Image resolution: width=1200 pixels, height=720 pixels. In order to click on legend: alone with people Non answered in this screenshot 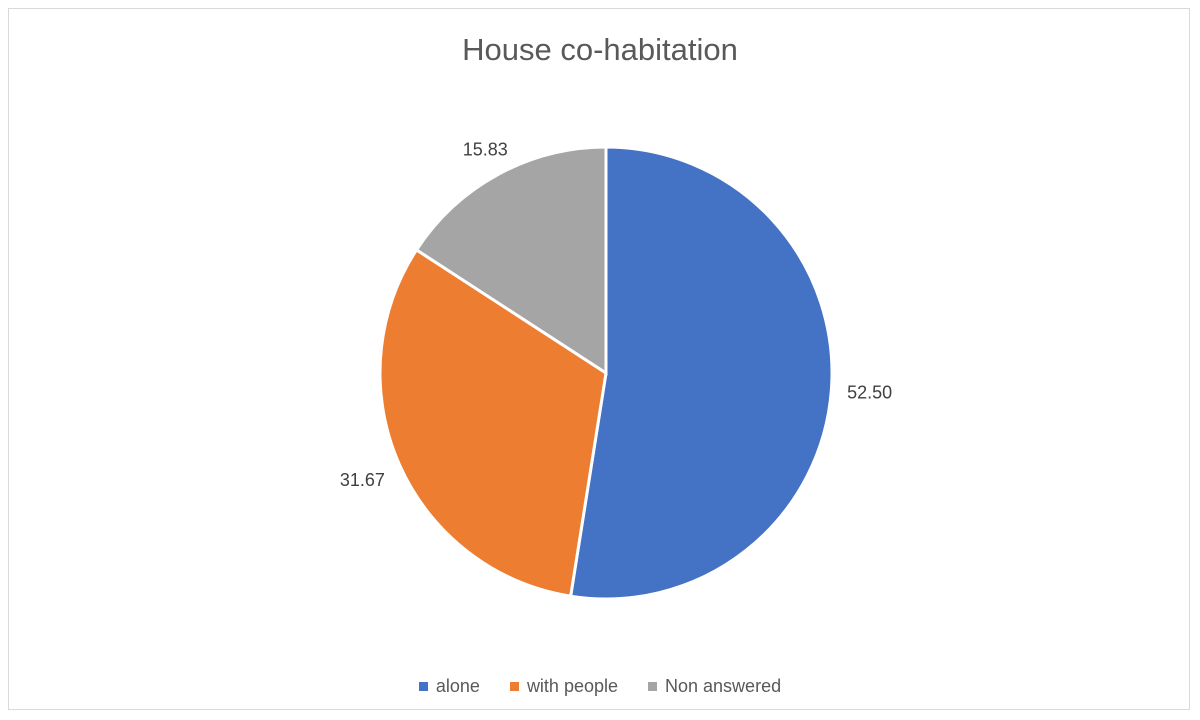, I will do `click(600, 686)`.